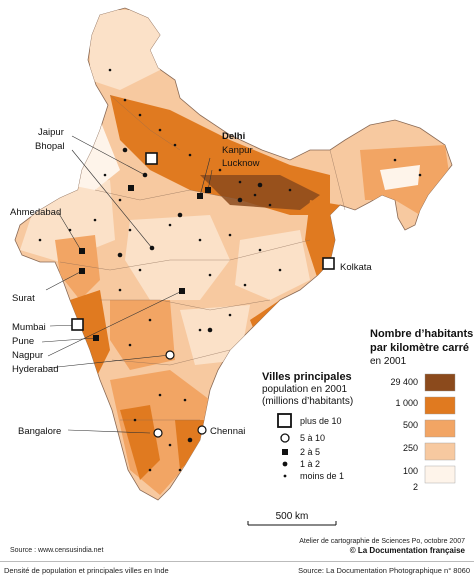 The height and width of the screenshot is (583, 474). I want to click on city-label-pune: Pune, so click(23, 341).